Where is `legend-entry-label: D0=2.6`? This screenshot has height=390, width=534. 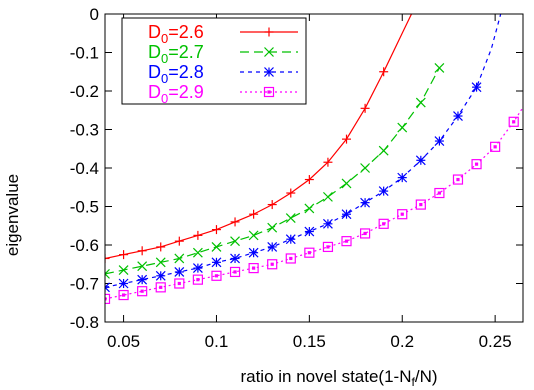 legend-entry-label: D0=2.6 is located at coordinates (176, 34).